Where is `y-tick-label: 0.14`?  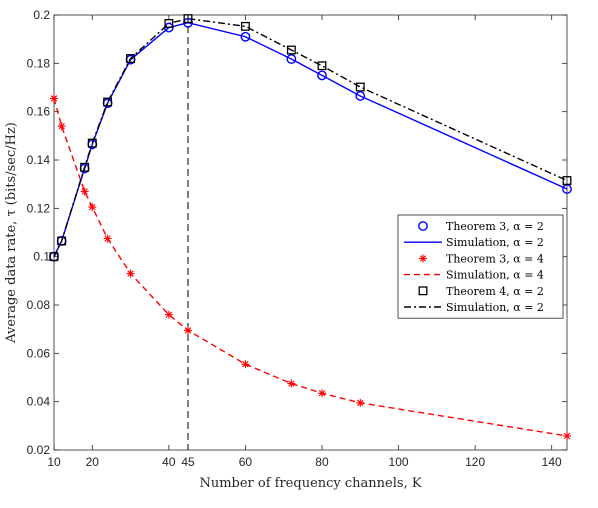 y-tick-label: 0.14 is located at coordinates (39, 160).